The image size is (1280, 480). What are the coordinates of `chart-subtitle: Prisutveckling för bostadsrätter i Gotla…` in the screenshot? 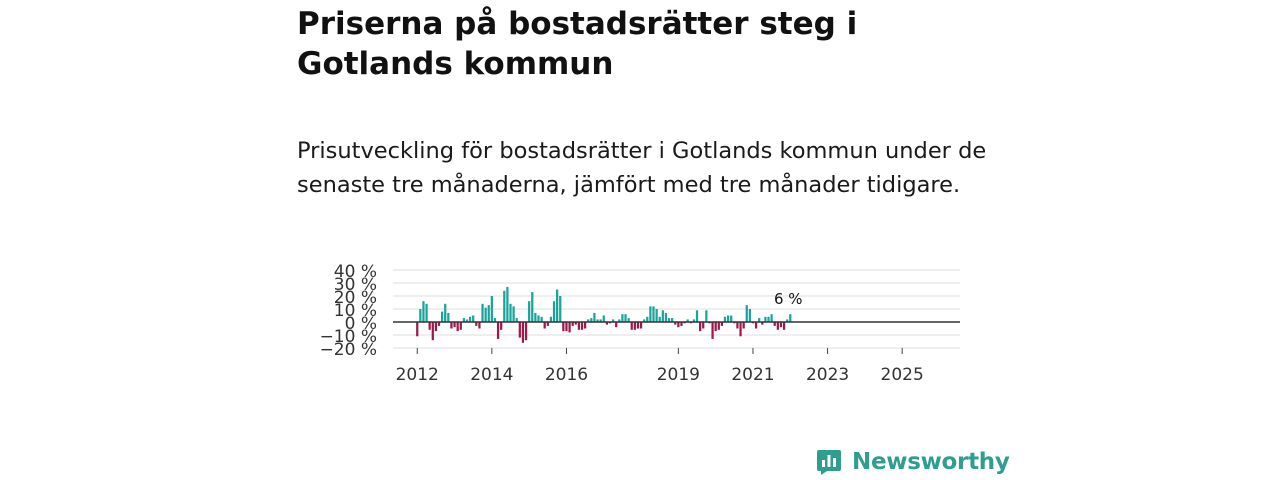 It's located at (642, 168).